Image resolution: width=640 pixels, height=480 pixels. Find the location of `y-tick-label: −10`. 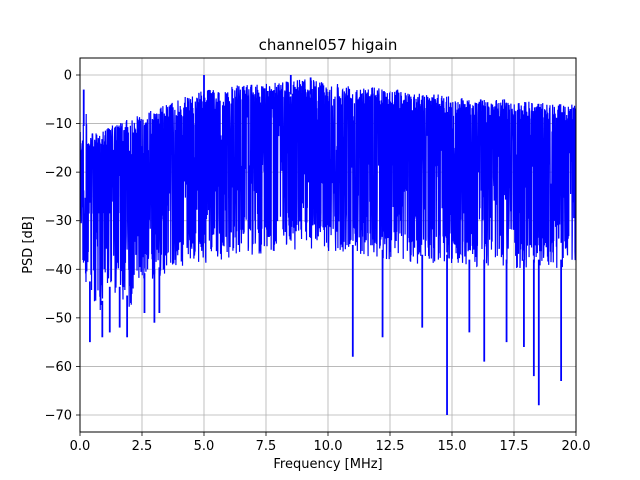

y-tick-label: −10 is located at coordinates (58, 124).